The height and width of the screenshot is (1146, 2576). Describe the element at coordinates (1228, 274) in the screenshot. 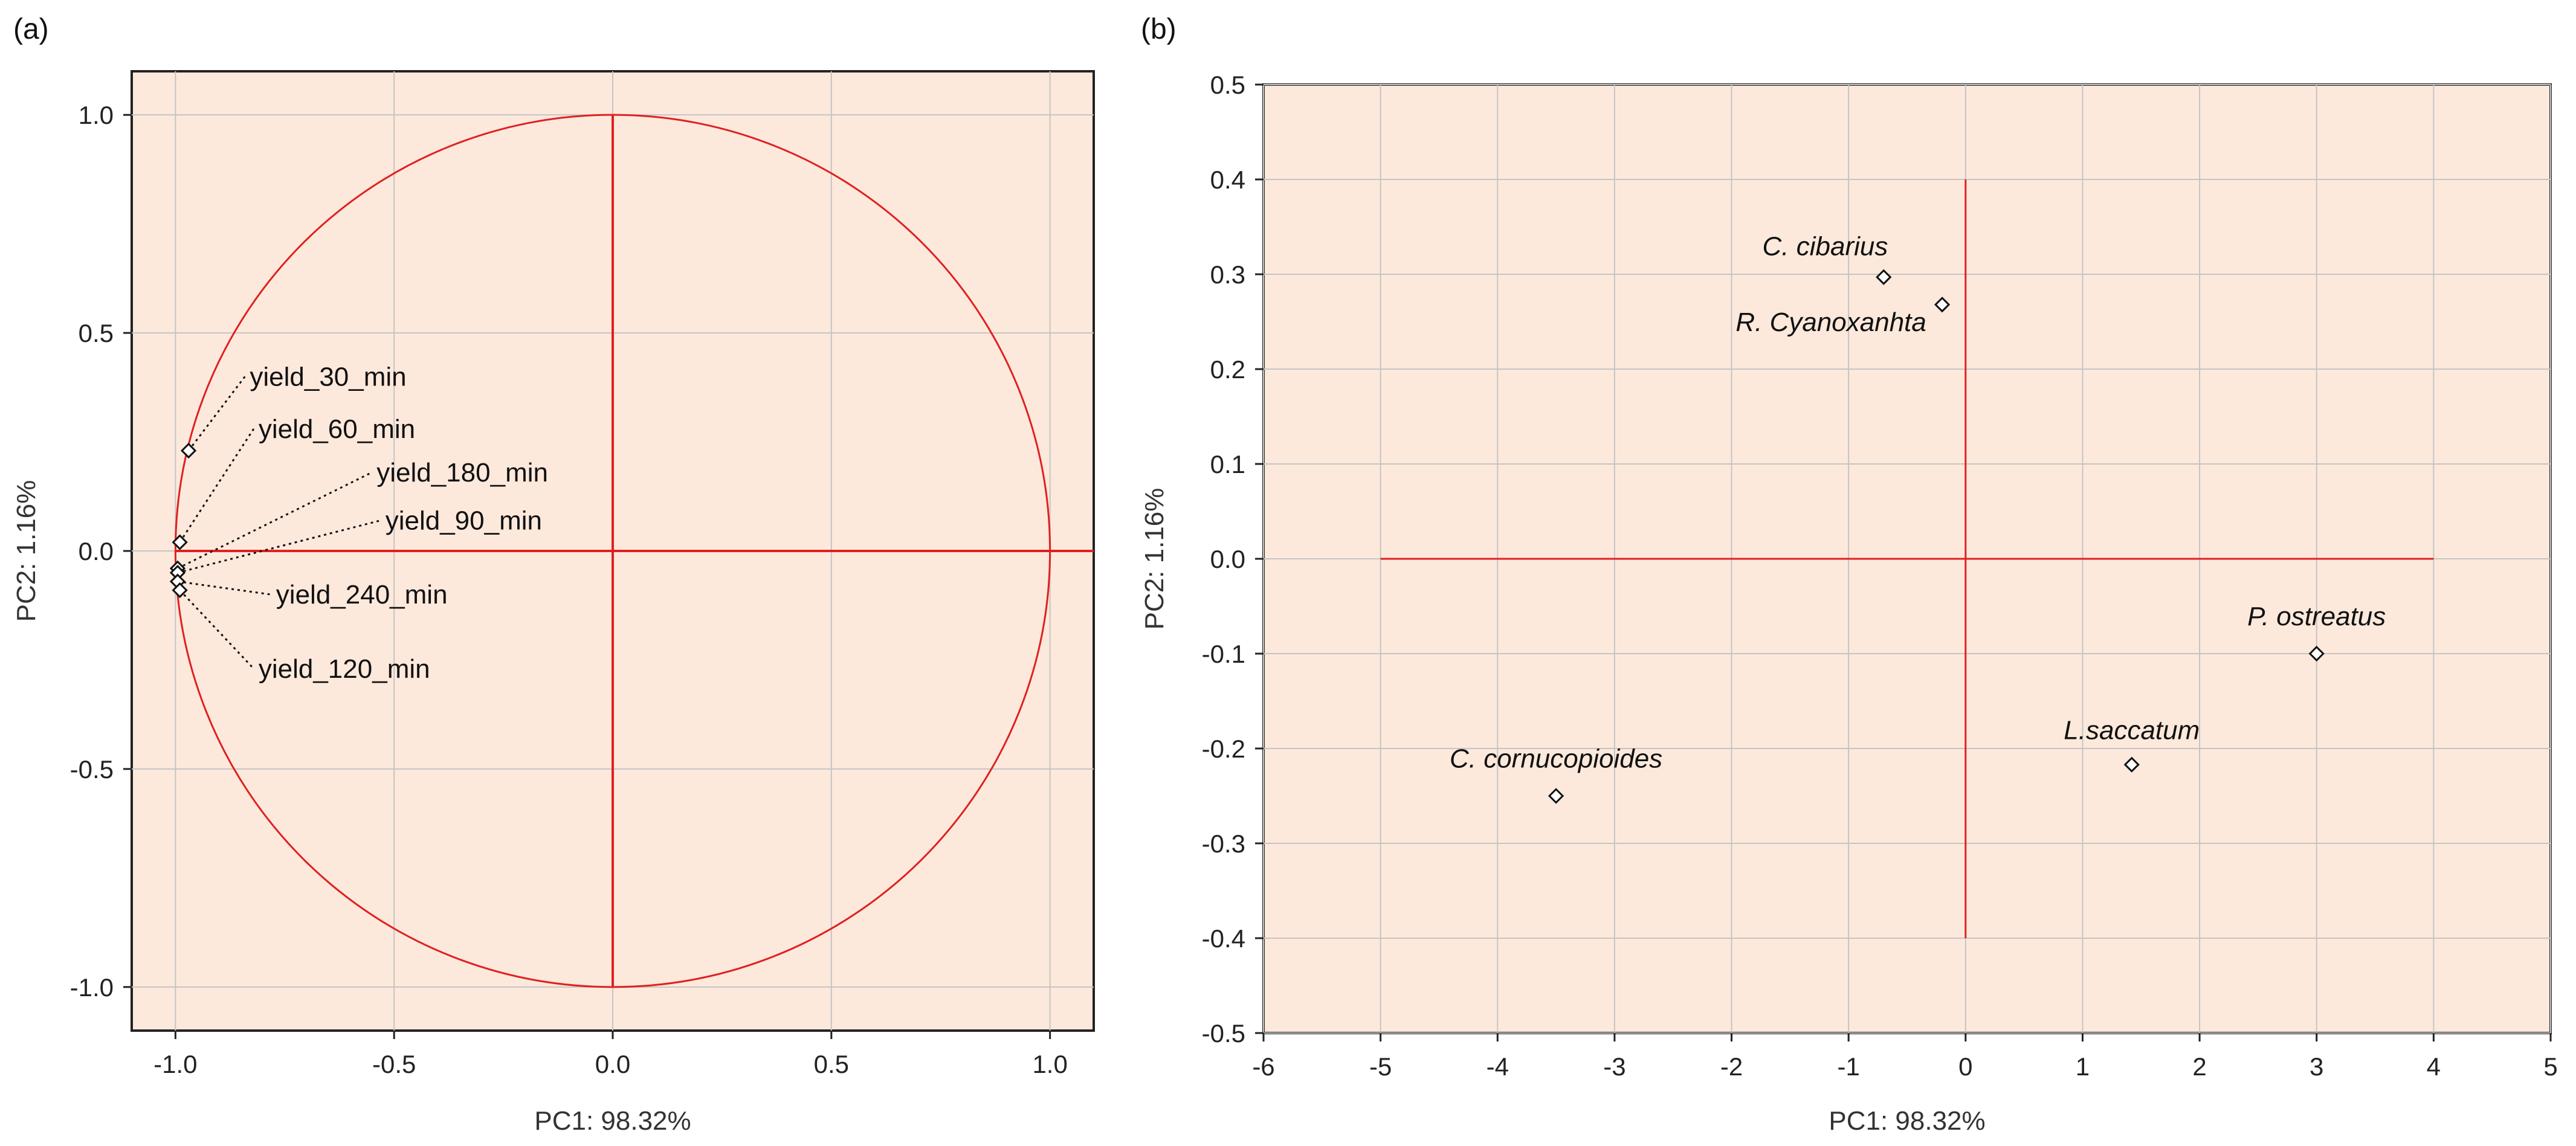

I see `y-tick-label: 0.3` at that location.